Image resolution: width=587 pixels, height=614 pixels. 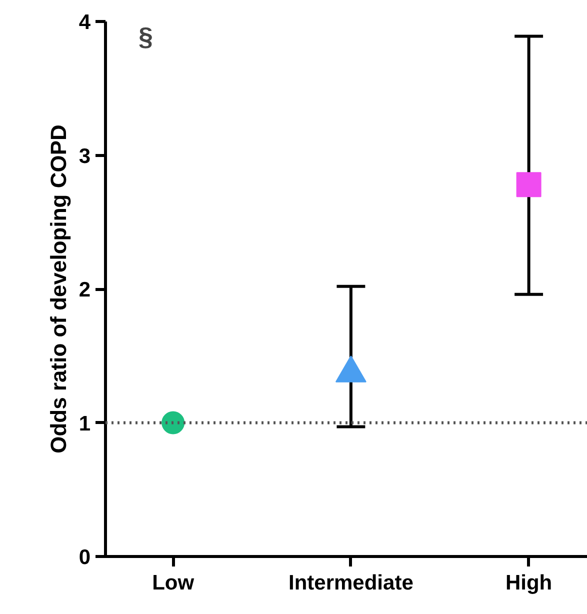 What do you see at coordinates (528, 583) in the screenshot?
I see `x-tick-label: High` at bounding box center [528, 583].